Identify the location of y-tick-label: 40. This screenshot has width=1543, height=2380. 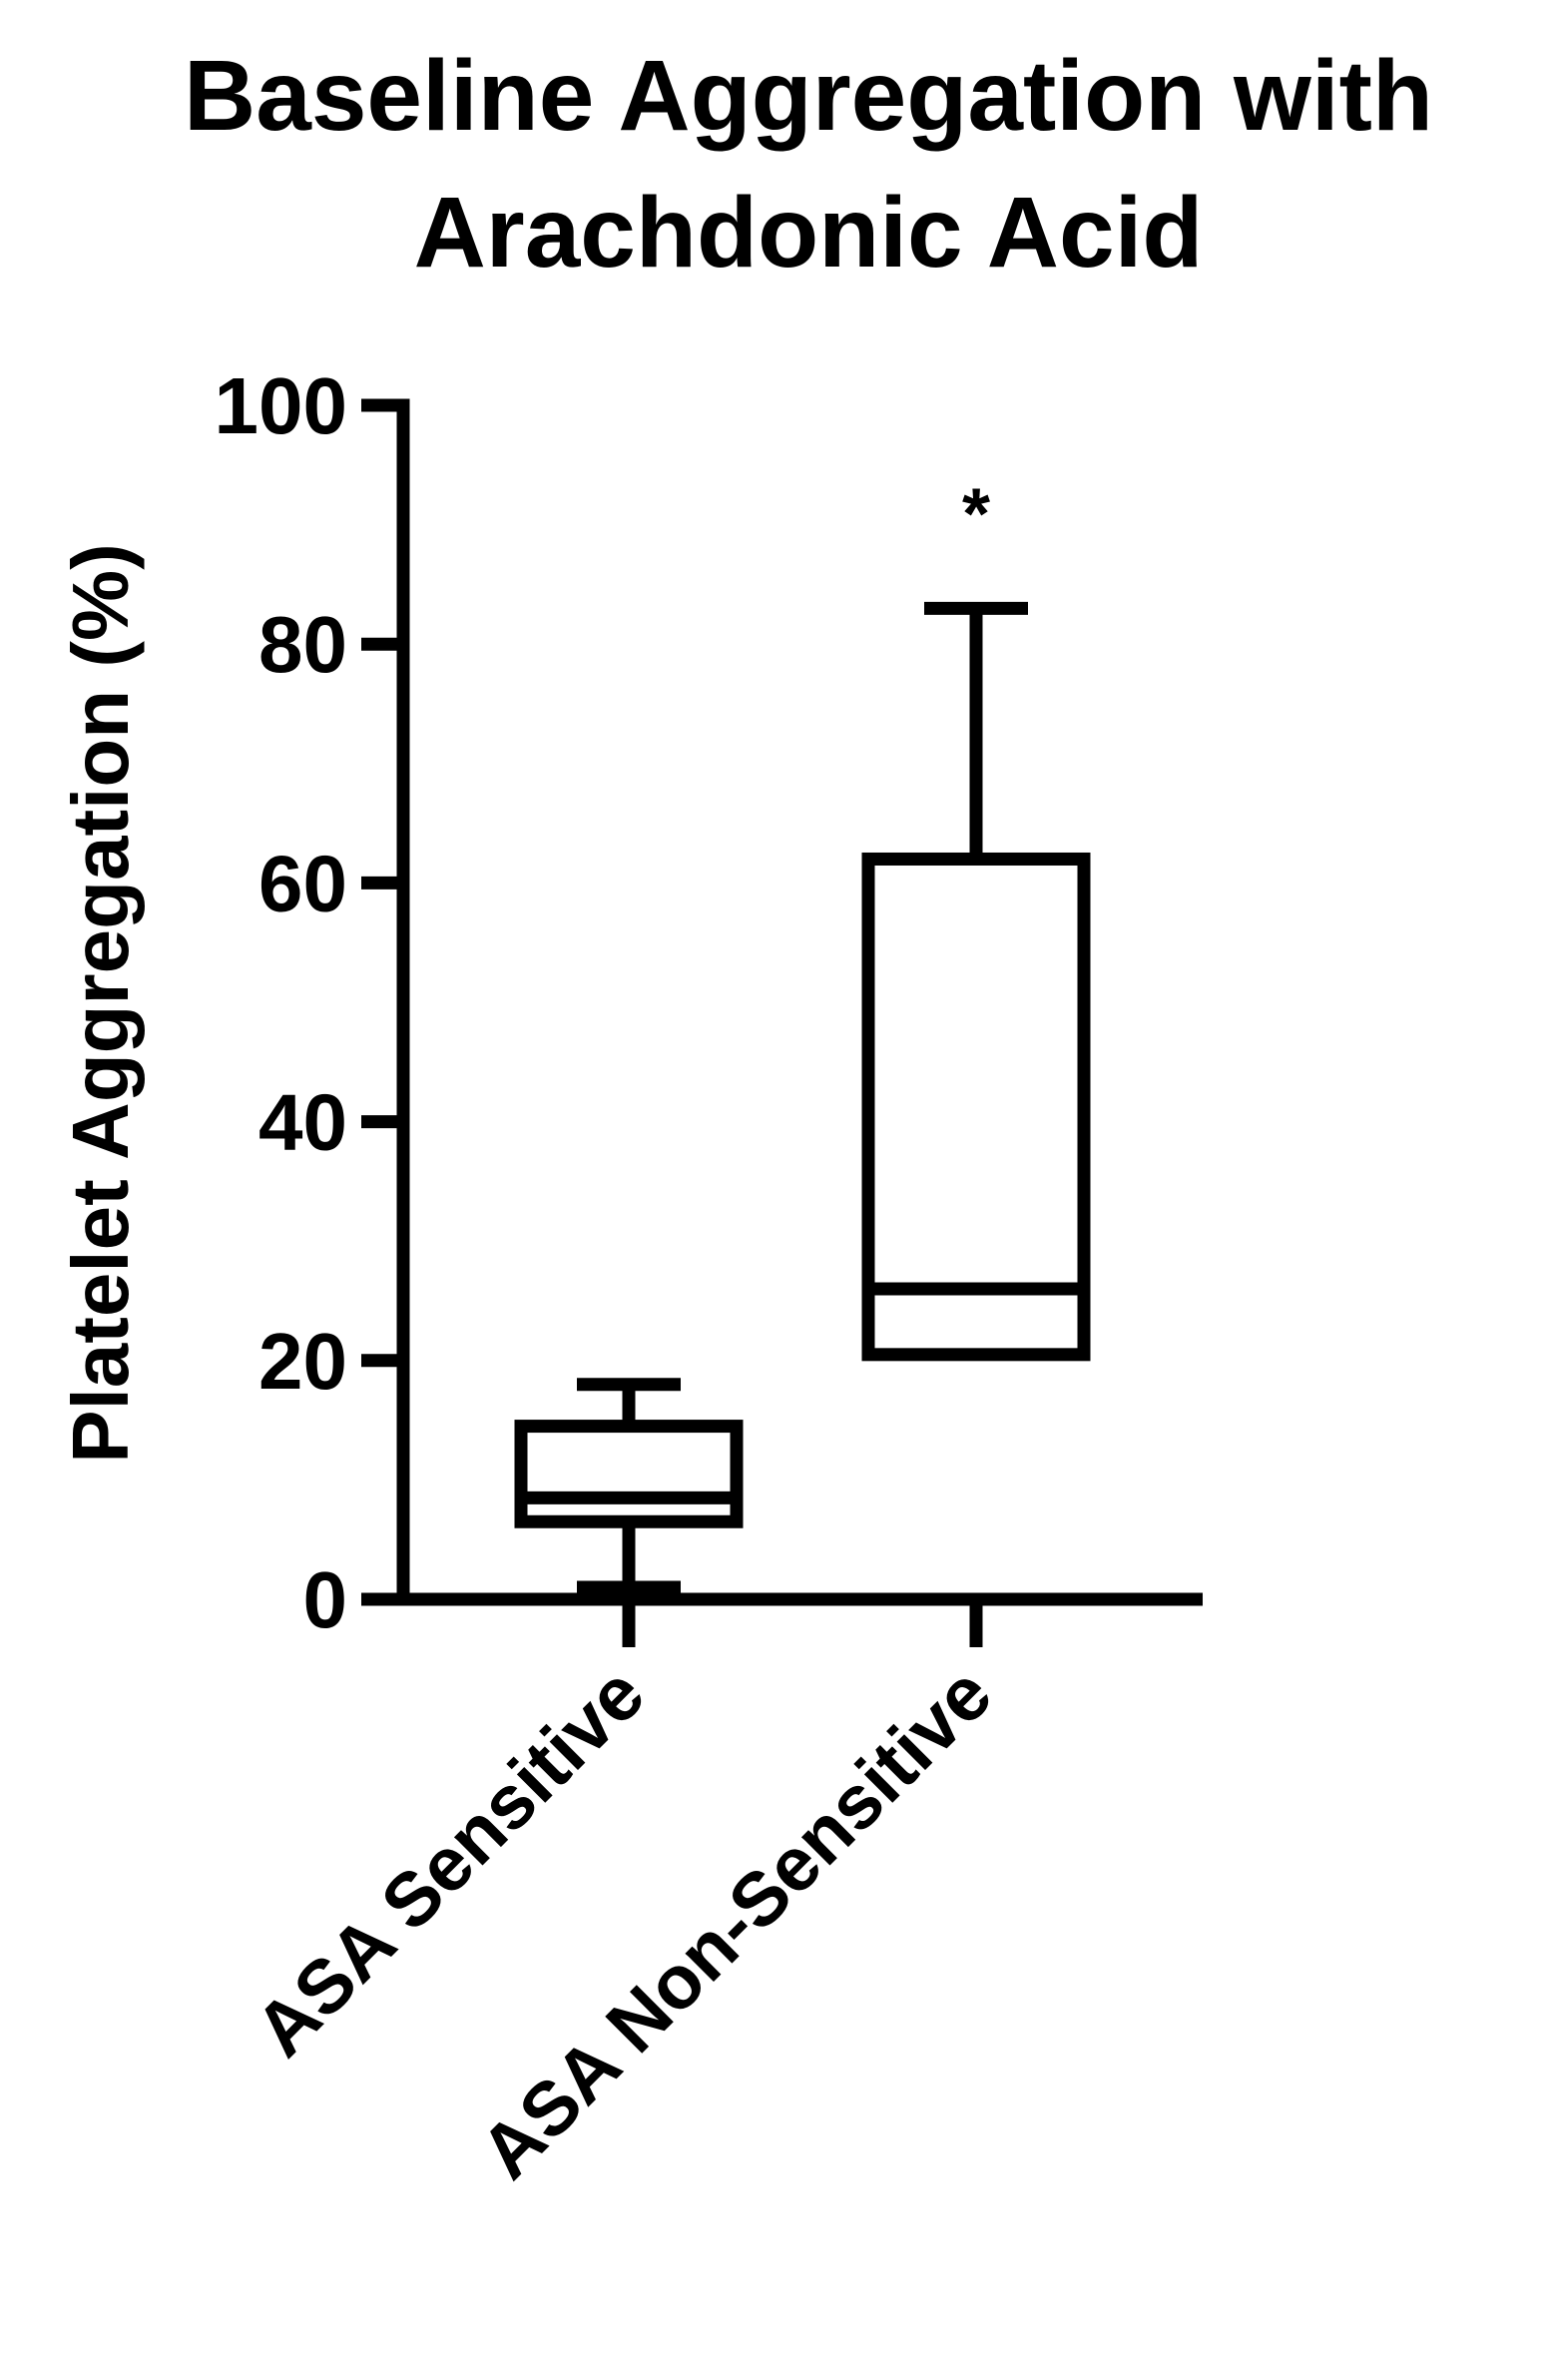
(303, 1122).